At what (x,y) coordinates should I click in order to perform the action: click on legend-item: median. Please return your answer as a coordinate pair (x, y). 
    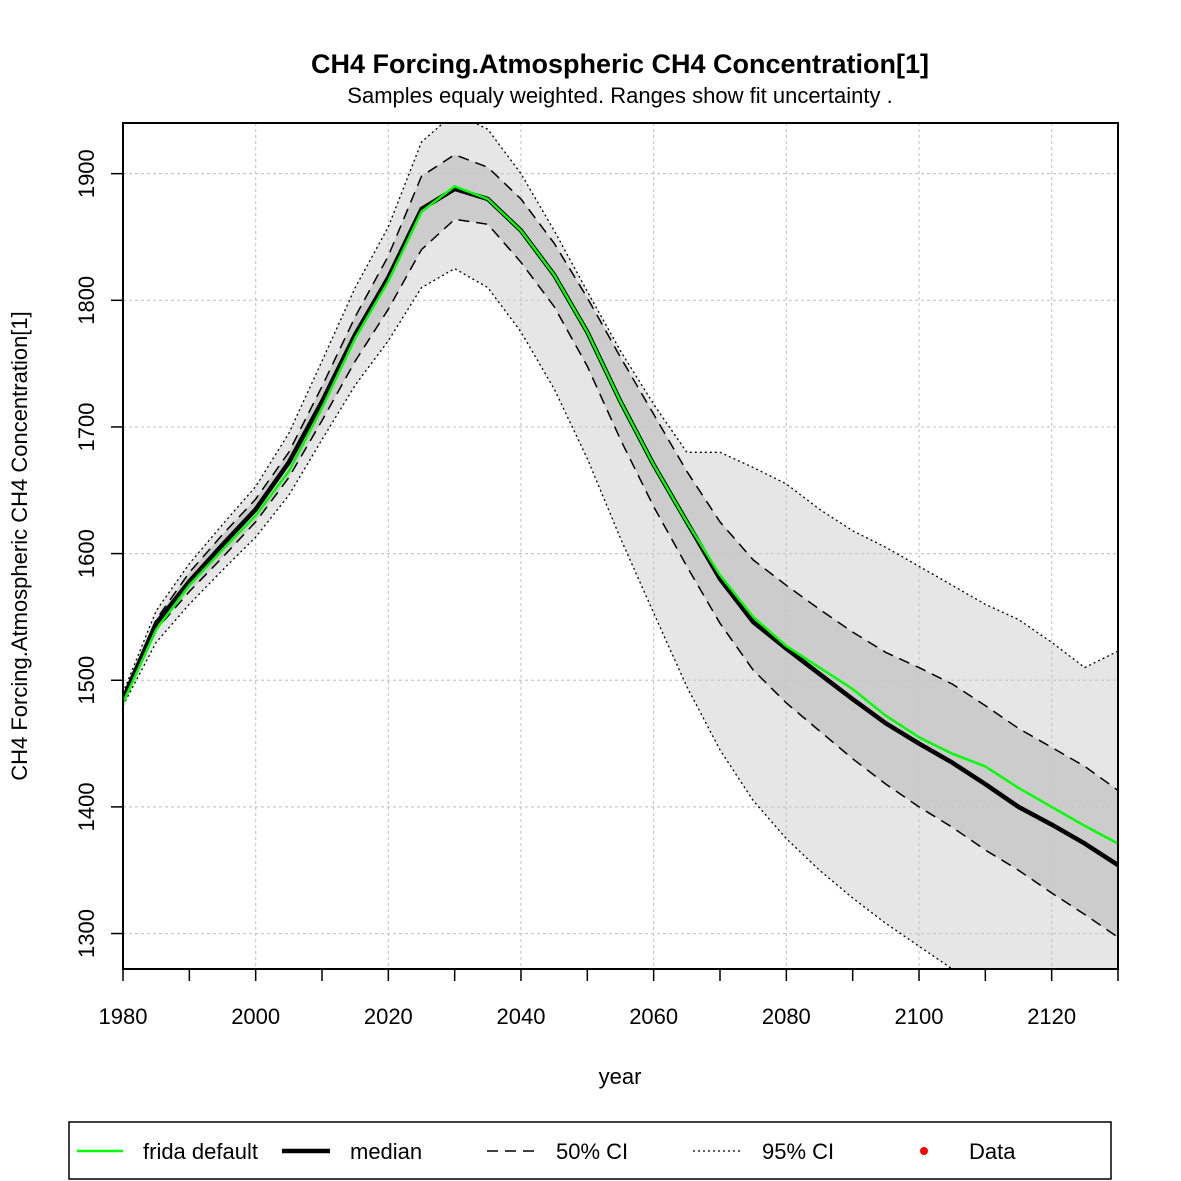
    Looking at the image, I should click on (352, 1151).